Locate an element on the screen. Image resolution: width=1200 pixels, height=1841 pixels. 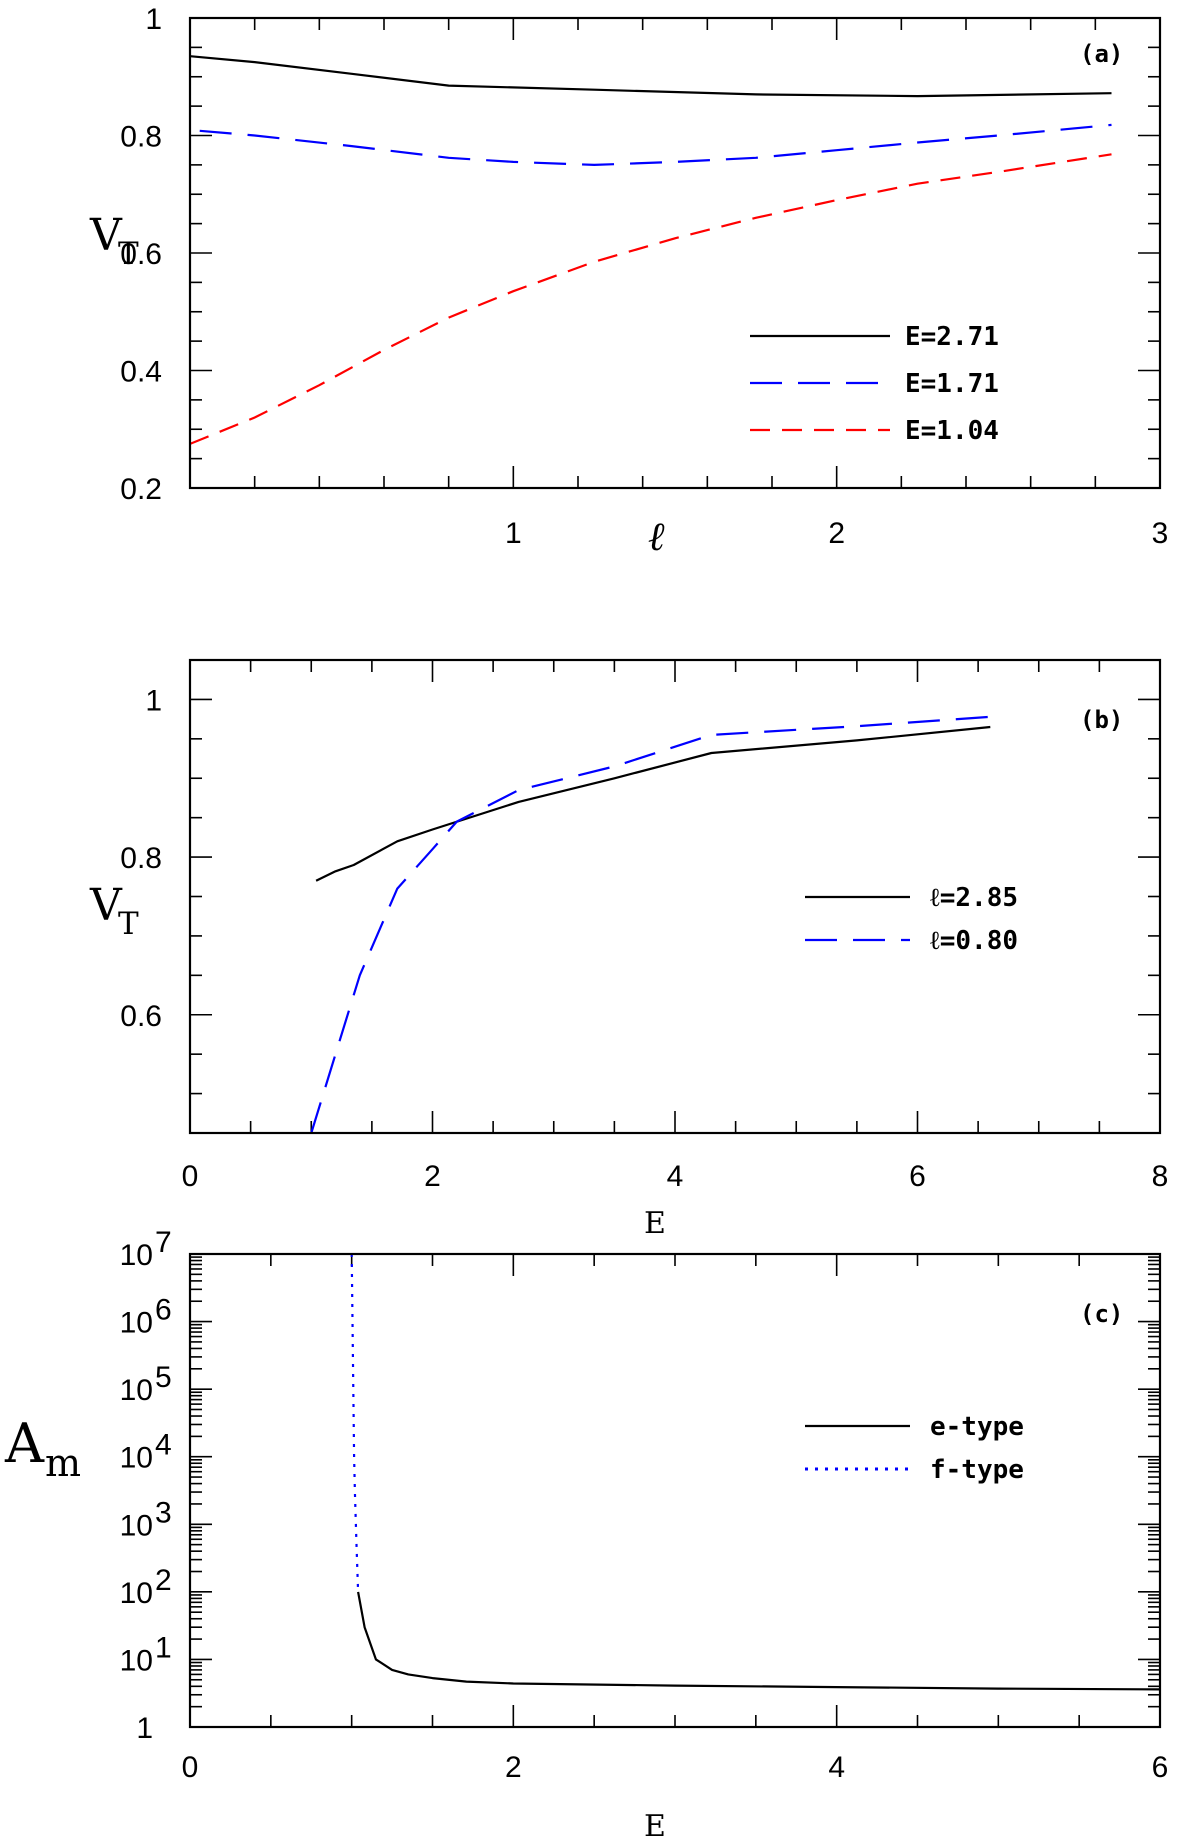
panel-label: (c) is located at coordinates (1101, 1314).